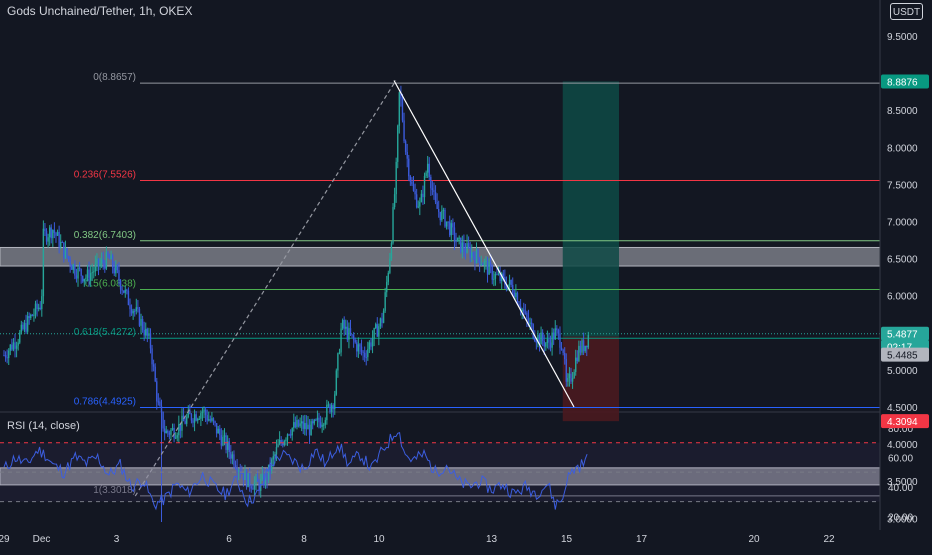 The width and height of the screenshot is (932, 555). What do you see at coordinates (902, 223) in the screenshot?
I see `price-axis-tick: 7.0000` at bounding box center [902, 223].